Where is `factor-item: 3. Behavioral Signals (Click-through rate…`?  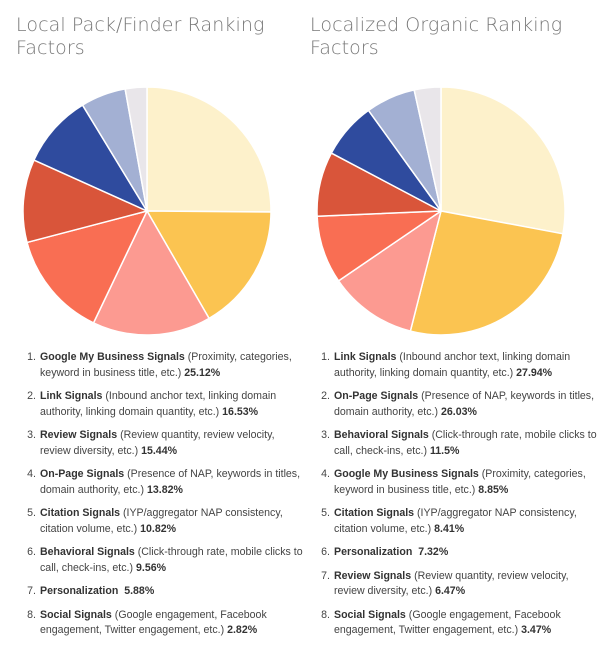
factor-item: 3. Behavioral Signals (Click-through rate… is located at coordinates (454, 443).